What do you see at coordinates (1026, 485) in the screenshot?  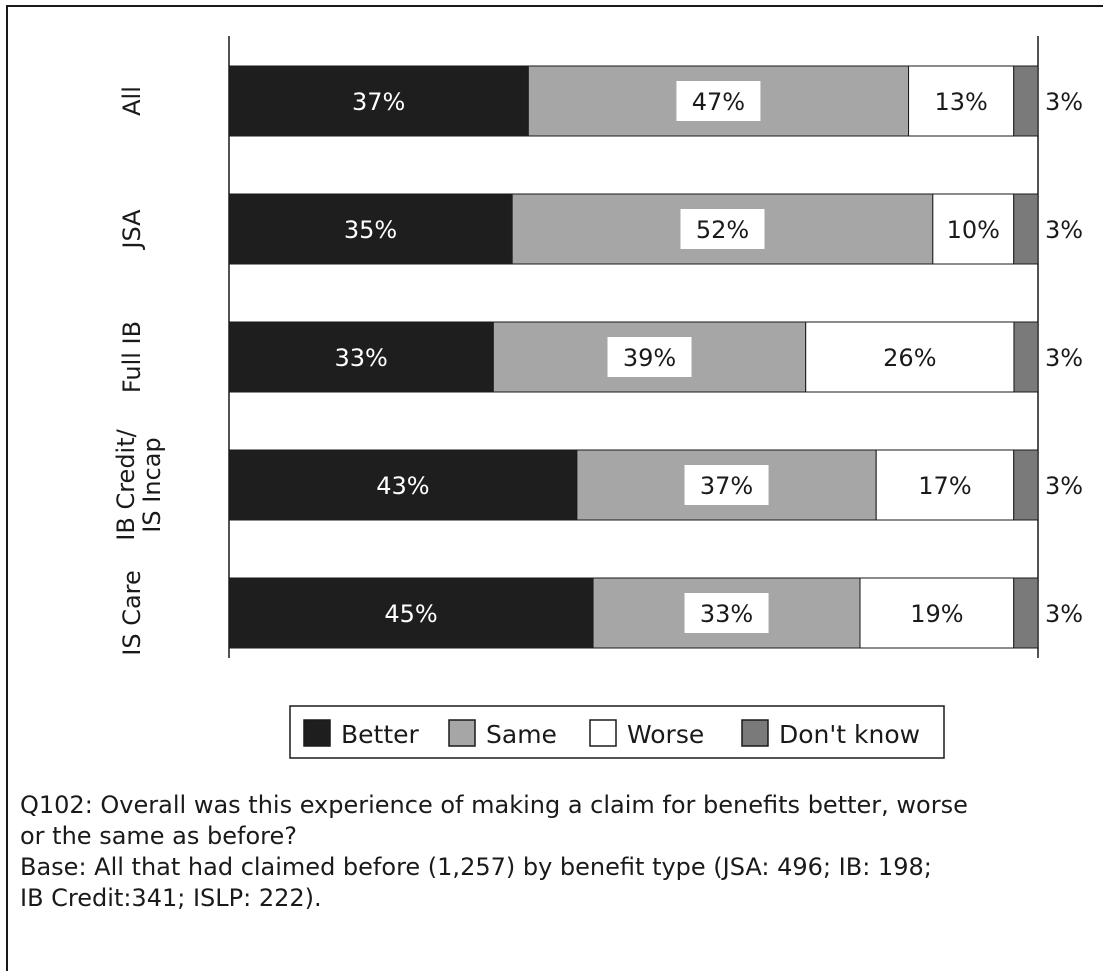 I see `bar-don-t-know-ib-credit-is-incap` at bounding box center [1026, 485].